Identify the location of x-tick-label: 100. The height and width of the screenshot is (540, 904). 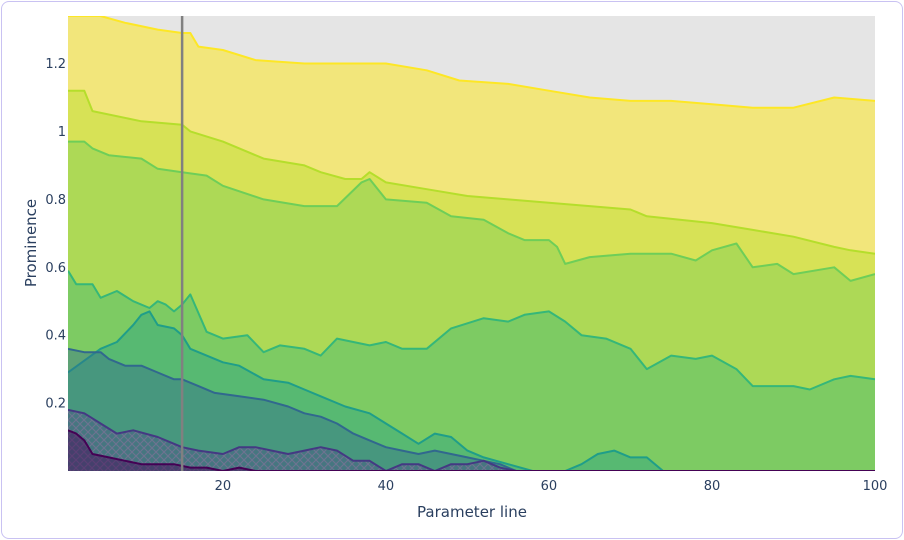
(875, 486).